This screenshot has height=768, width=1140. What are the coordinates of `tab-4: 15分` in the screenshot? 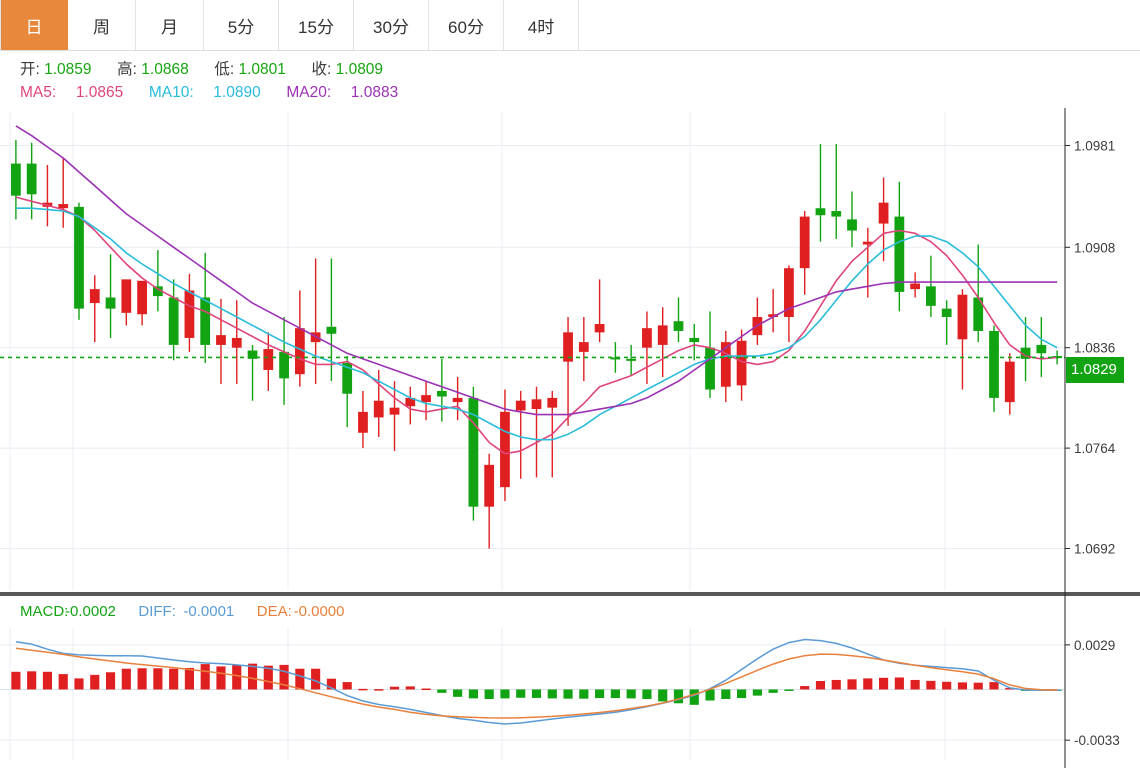 It's located at (316, 25).